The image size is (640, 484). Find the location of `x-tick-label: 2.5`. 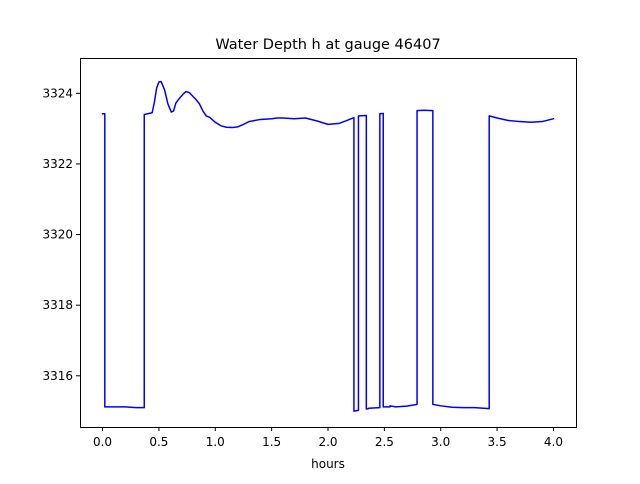

x-tick-label: 2.5 is located at coordinates (384, 442).